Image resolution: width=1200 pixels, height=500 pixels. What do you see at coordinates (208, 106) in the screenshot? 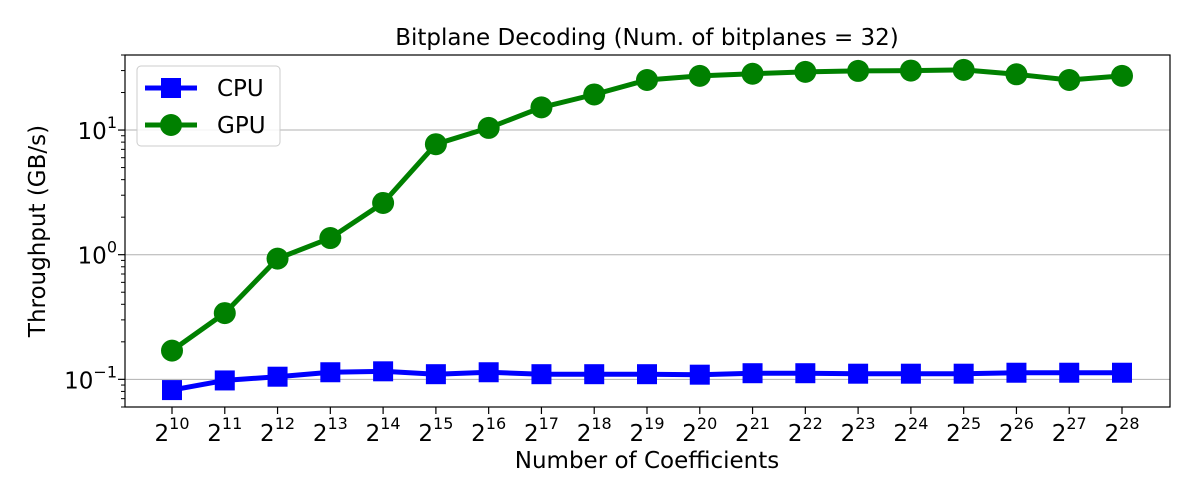
I see `legend: CPU GPU` at bounding box center [208, 106].